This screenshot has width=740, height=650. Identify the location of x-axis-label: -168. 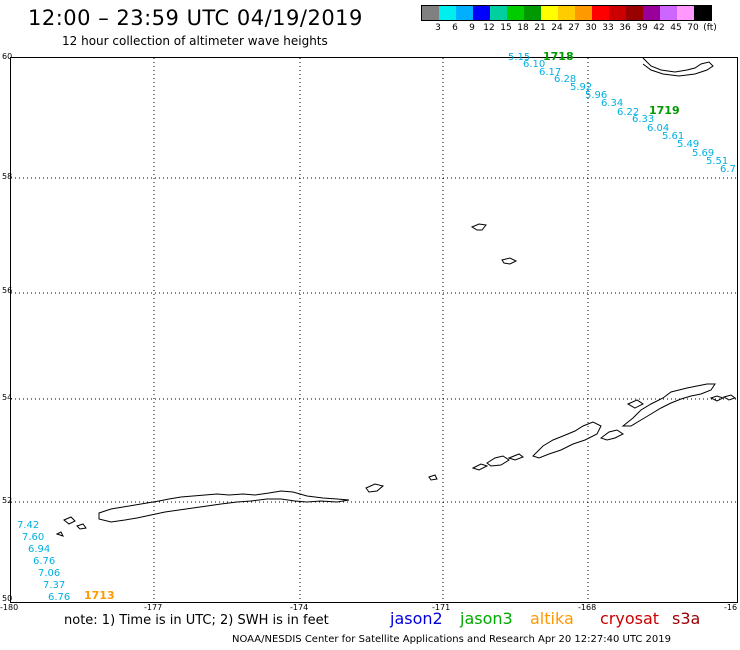
(587, 607).